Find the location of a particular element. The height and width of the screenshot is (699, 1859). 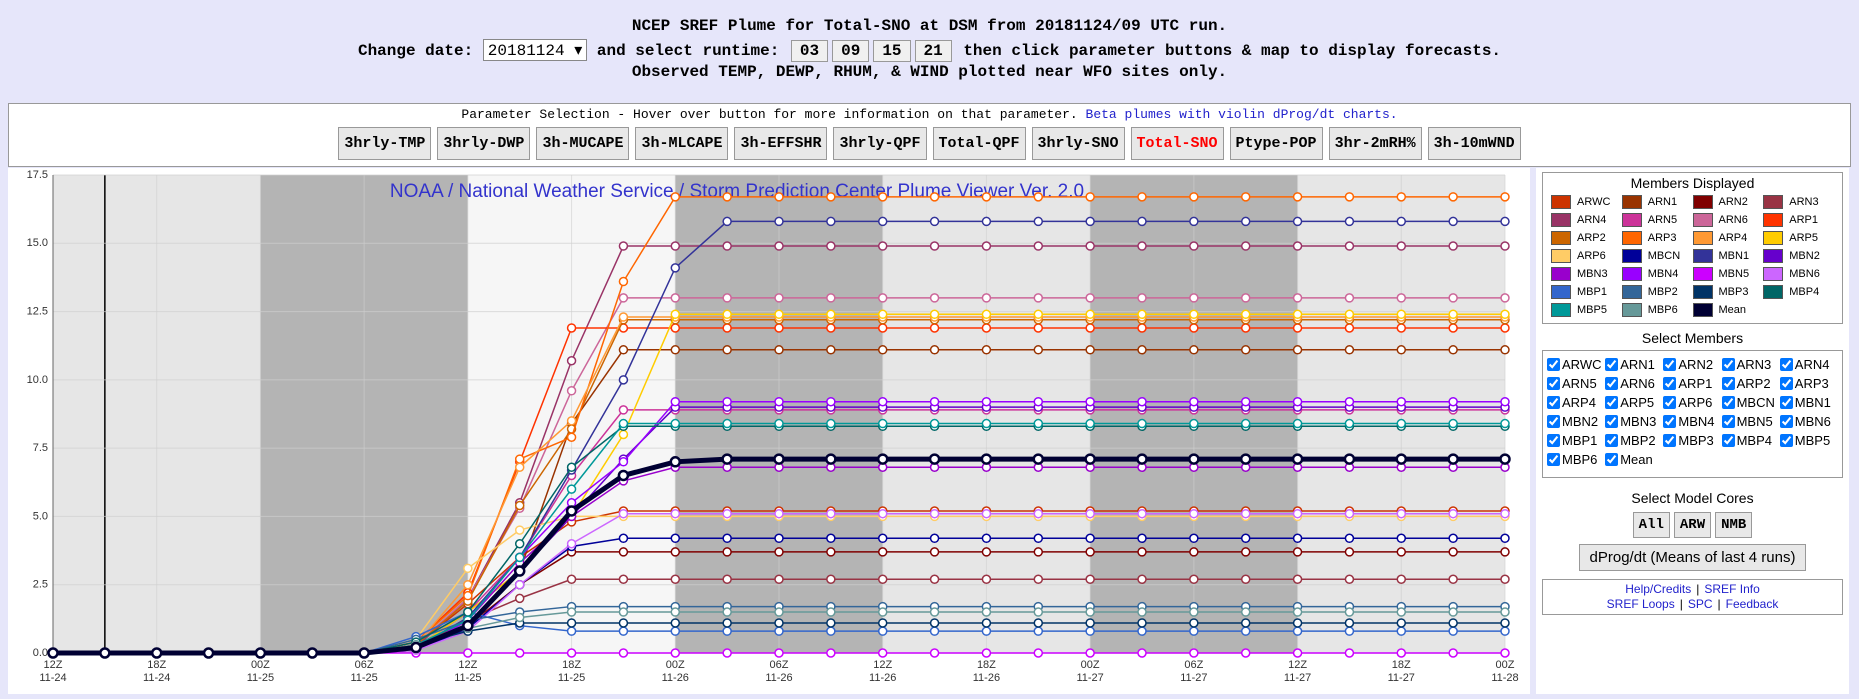

runtime-button: 21 is located at coordinates (933, 51).